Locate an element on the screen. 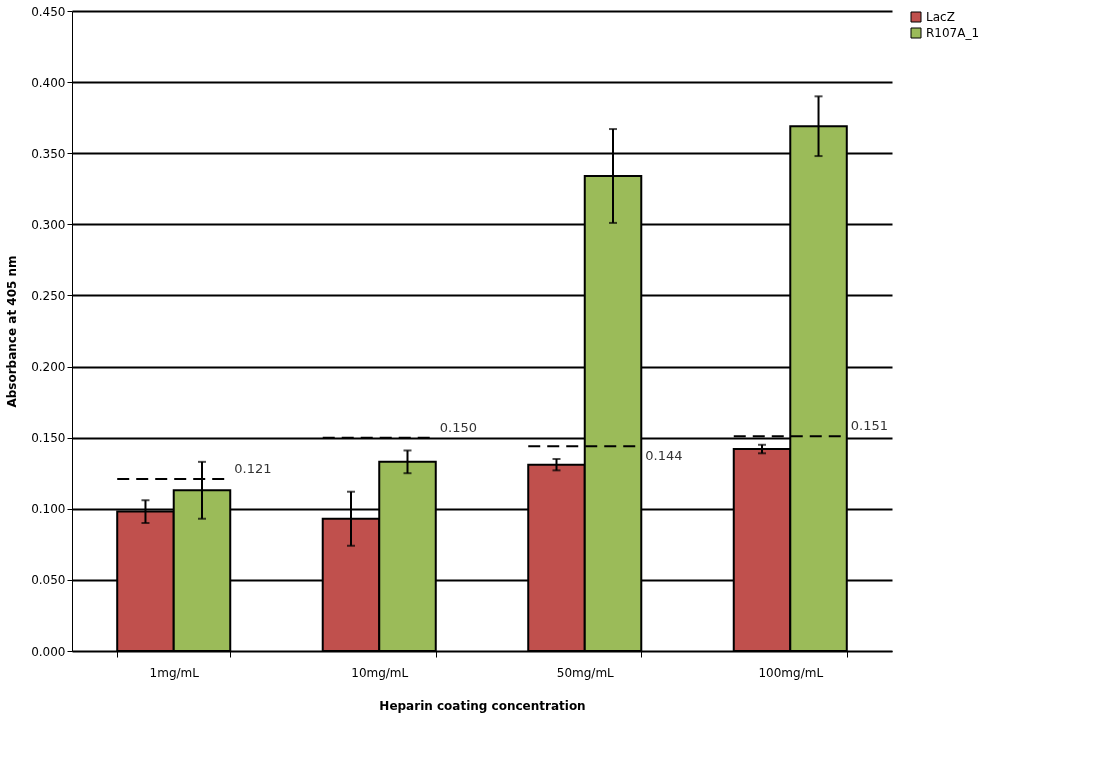 This screenshot has width=1109, height=762. y-tick-label: 0.300 is located at coordinates (48, 224).